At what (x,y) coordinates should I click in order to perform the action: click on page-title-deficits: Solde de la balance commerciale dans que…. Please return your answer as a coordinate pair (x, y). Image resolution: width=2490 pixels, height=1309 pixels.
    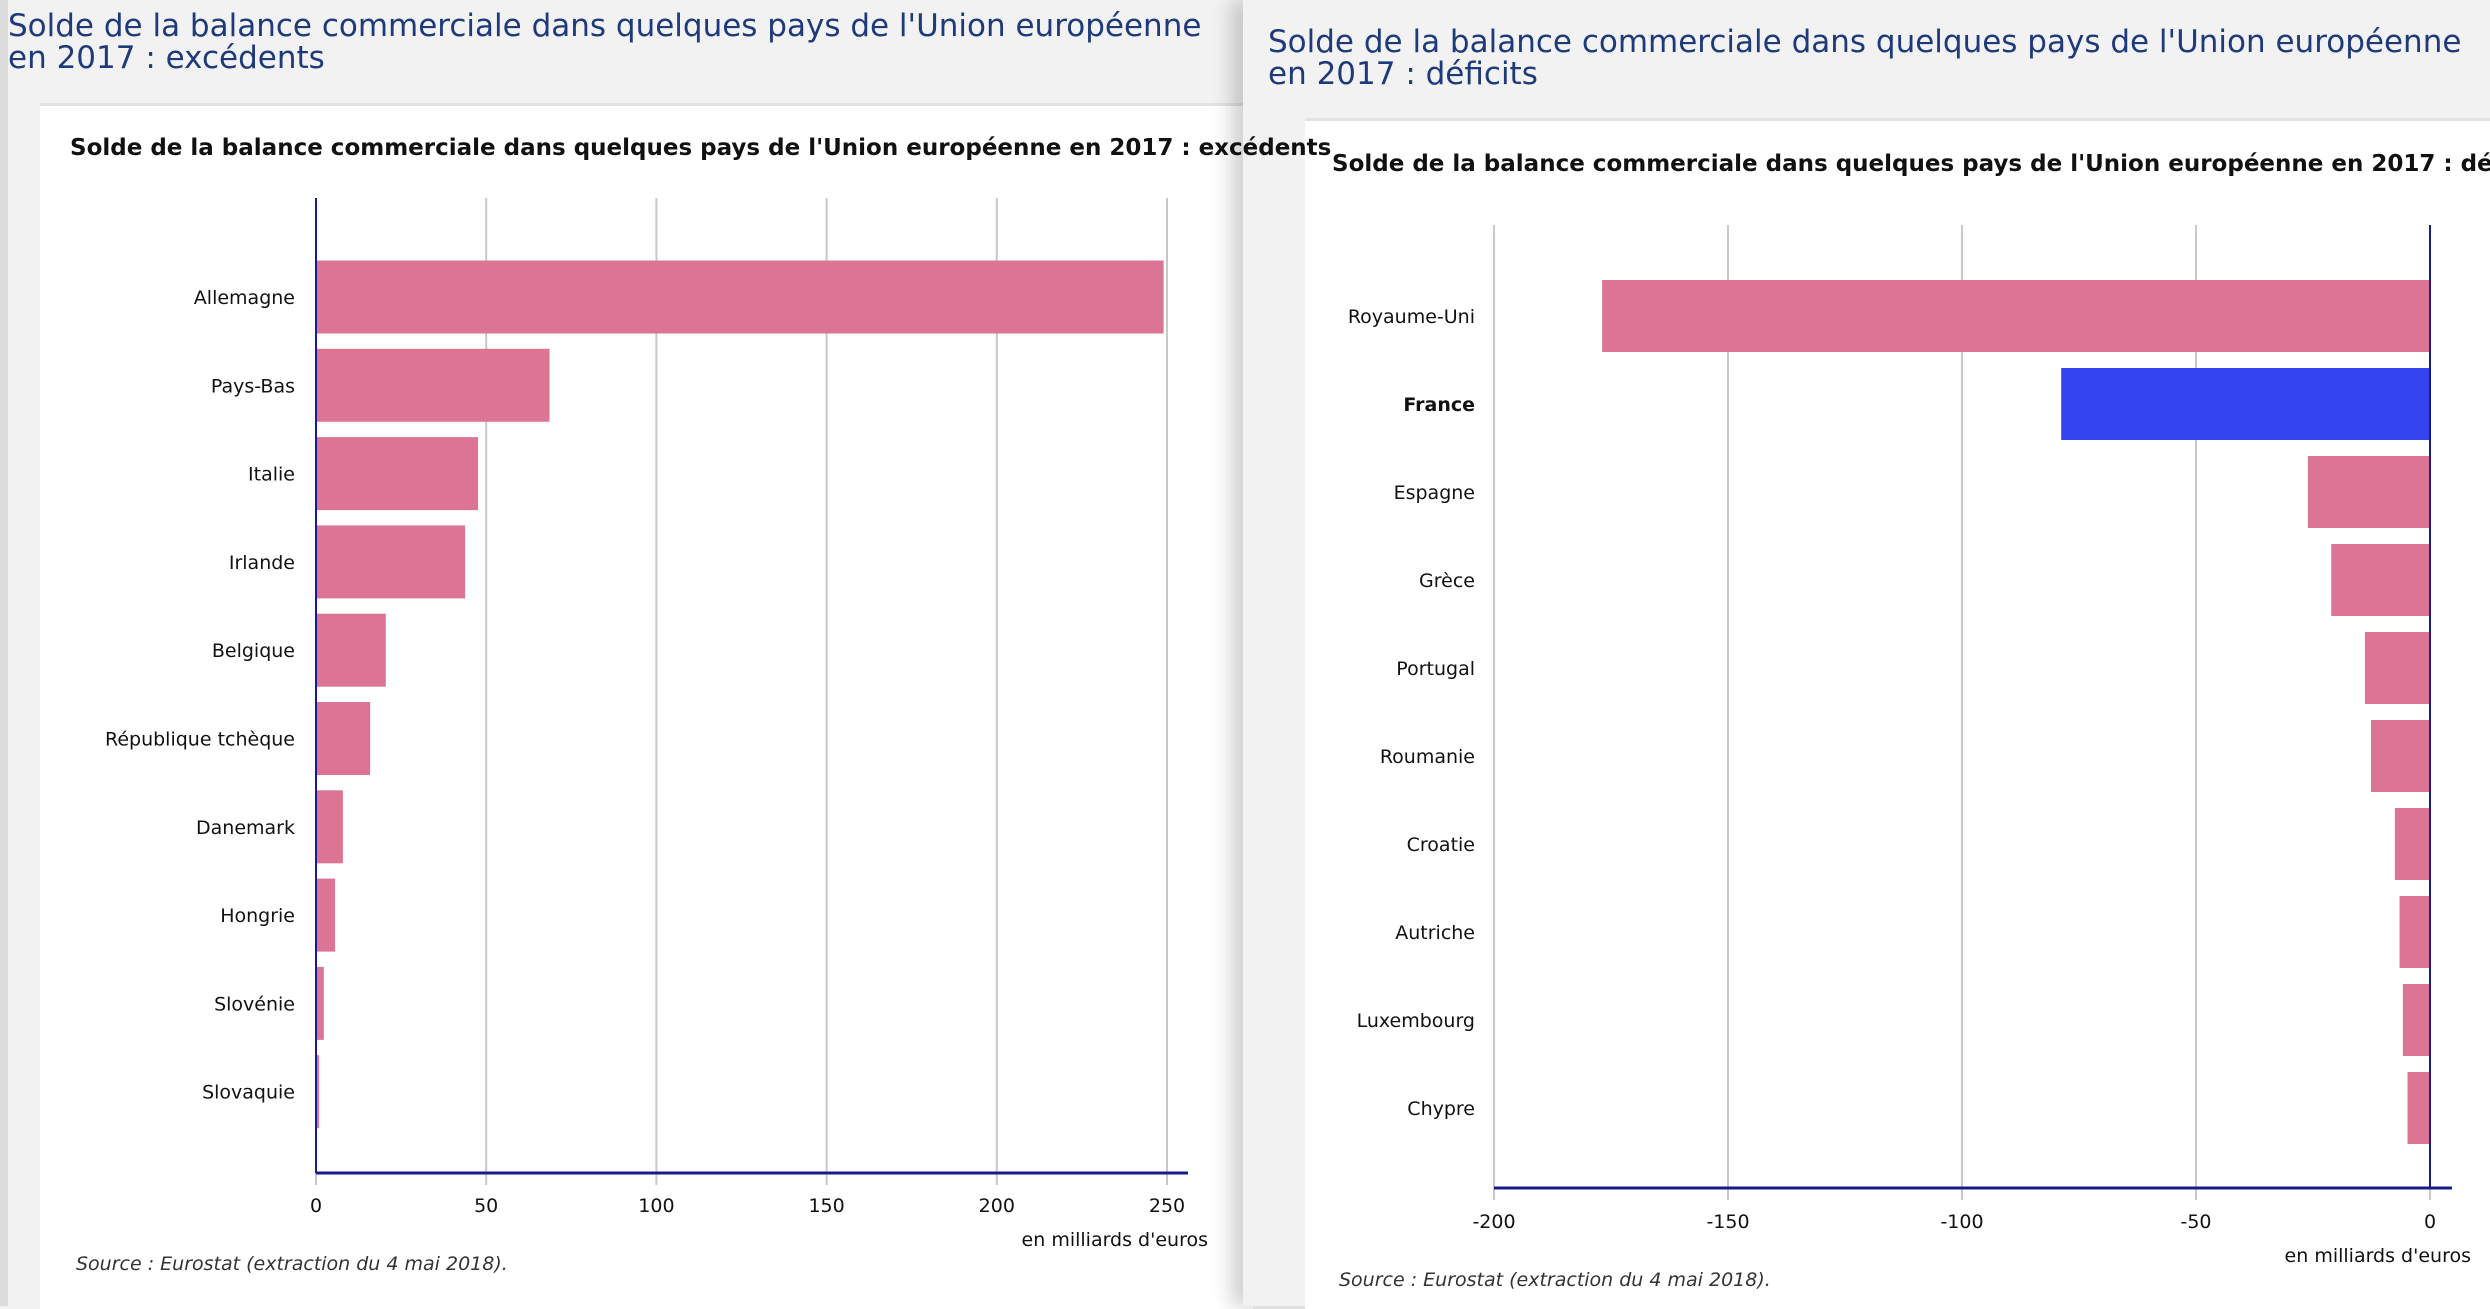
    Looking at the image, I should click on (1865, 58).